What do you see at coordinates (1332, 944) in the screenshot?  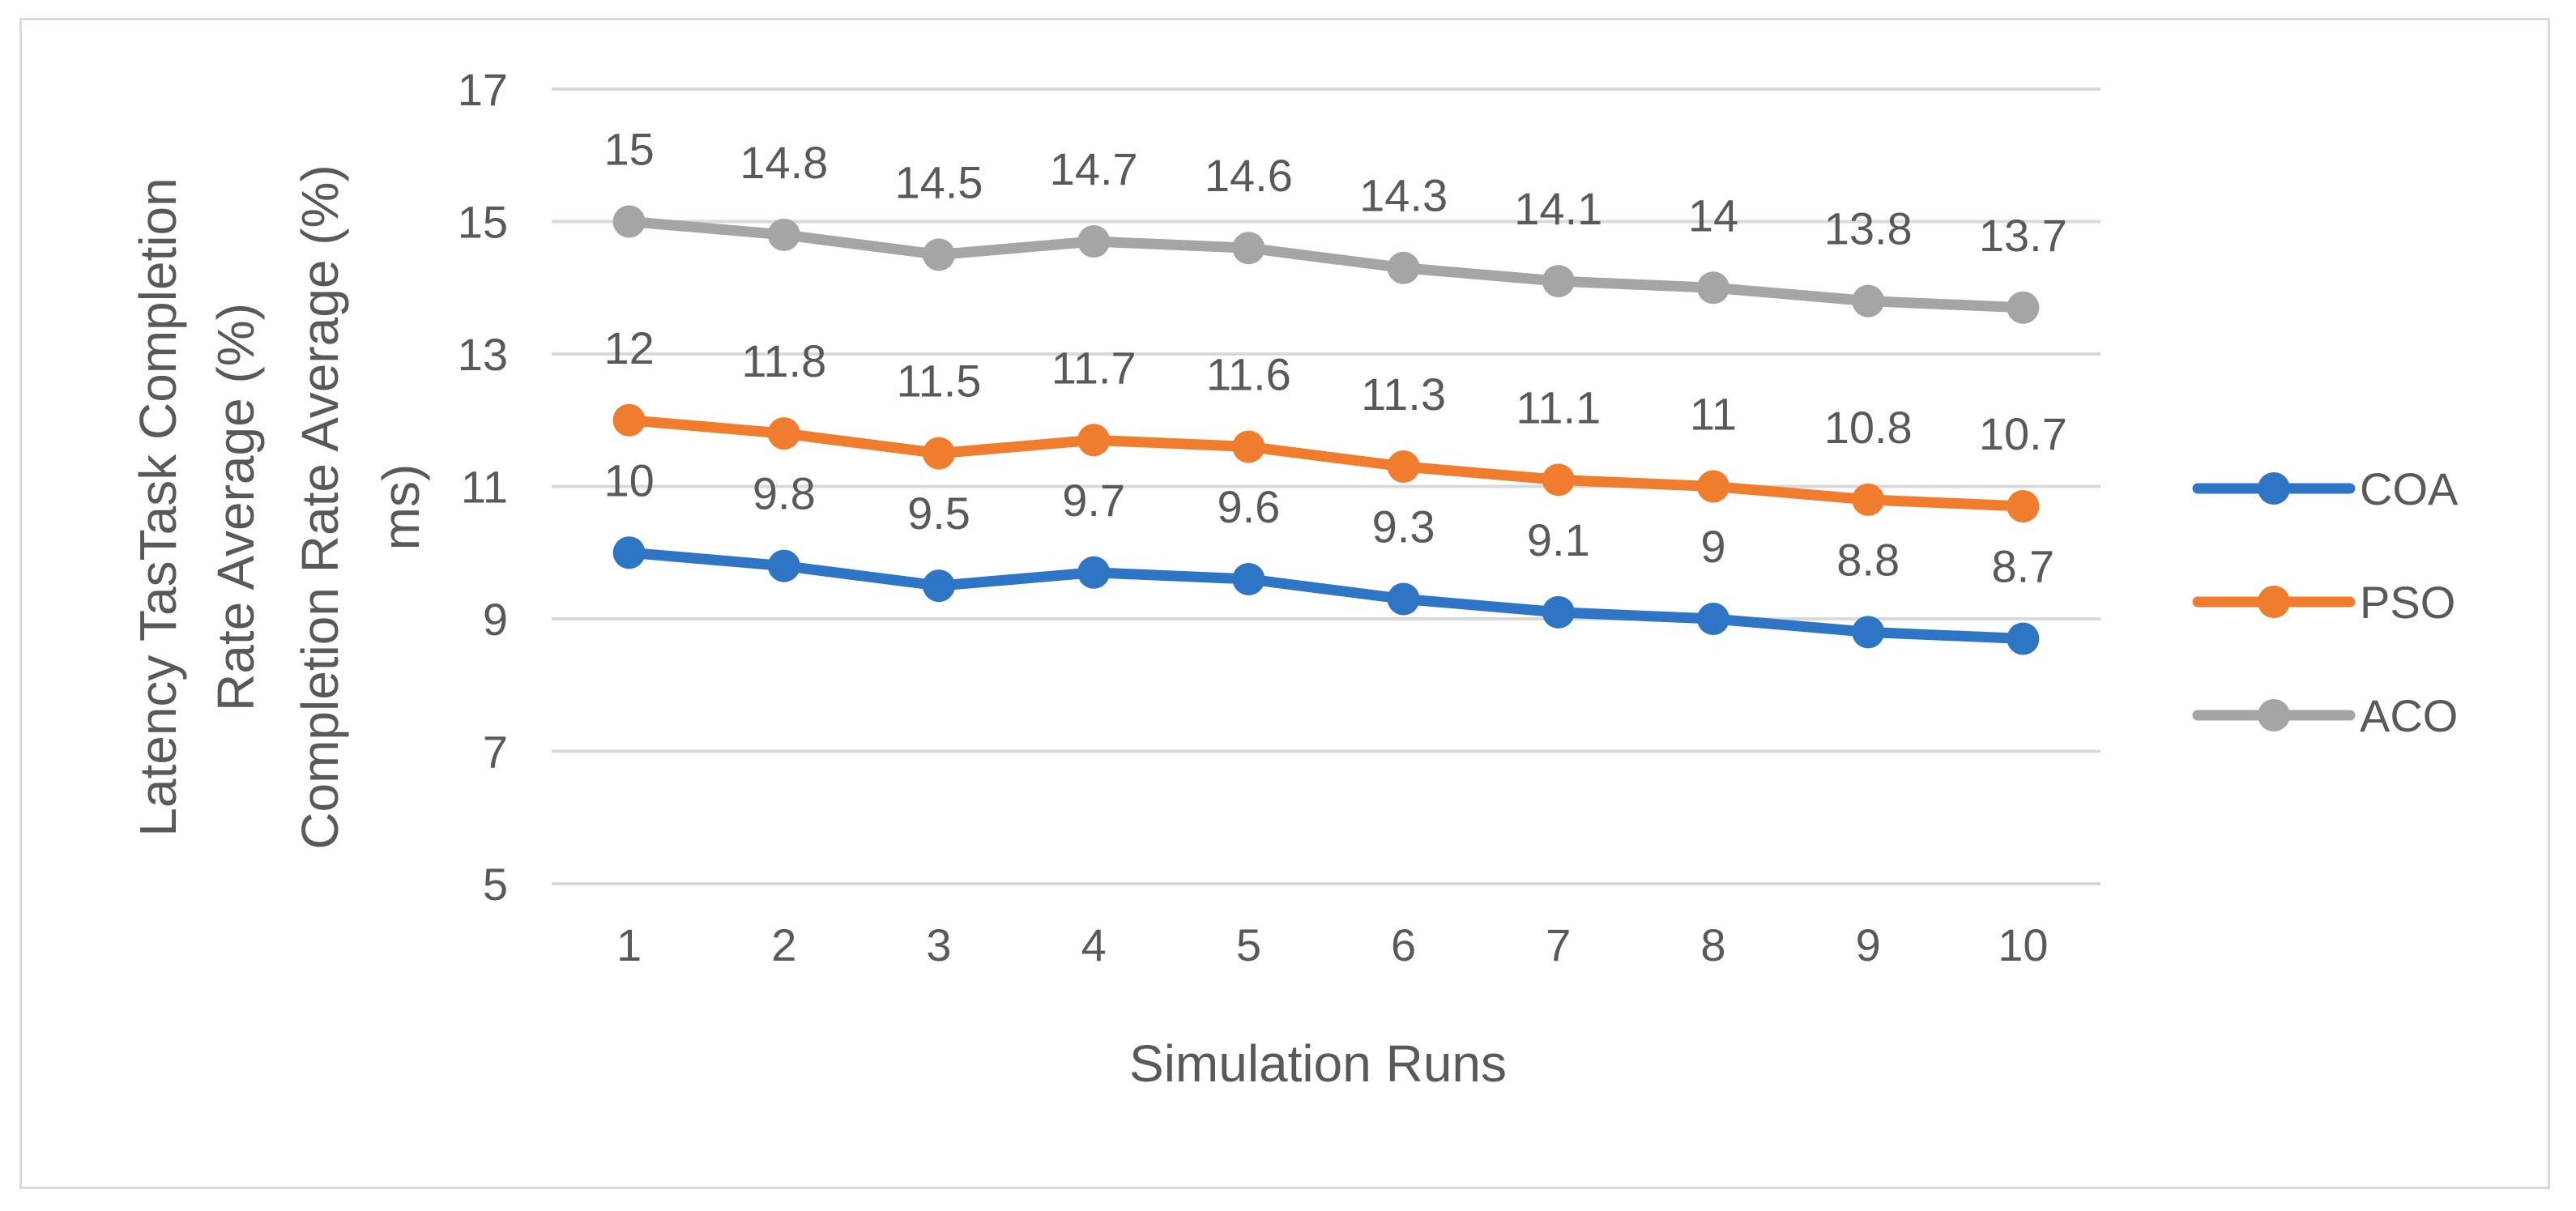 I see `x-axis-ticks: 1 2 3 4 5 6 7 8 9 10` at bounding box center [1332, 944].